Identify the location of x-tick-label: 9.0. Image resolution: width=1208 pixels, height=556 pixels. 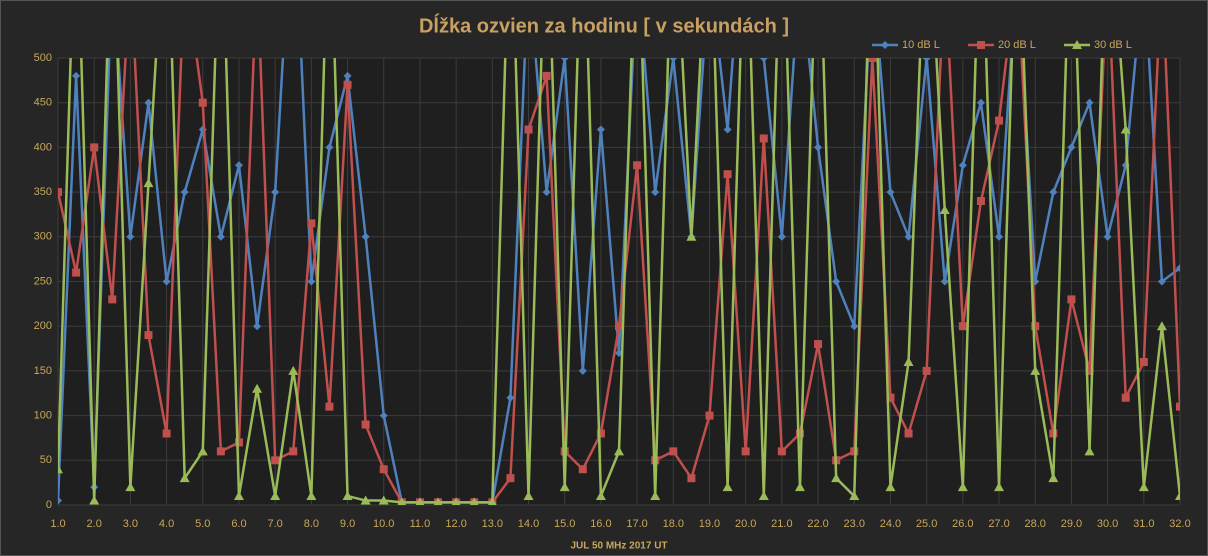
(347, 524).